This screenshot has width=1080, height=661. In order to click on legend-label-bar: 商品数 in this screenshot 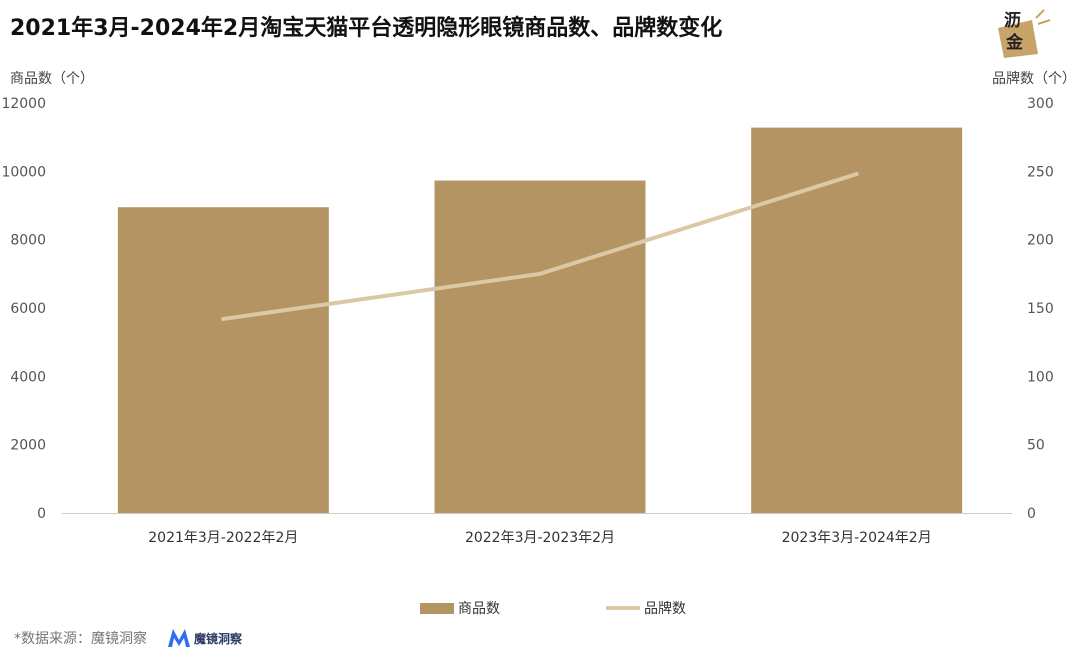, I will do `click(479, 609)`.